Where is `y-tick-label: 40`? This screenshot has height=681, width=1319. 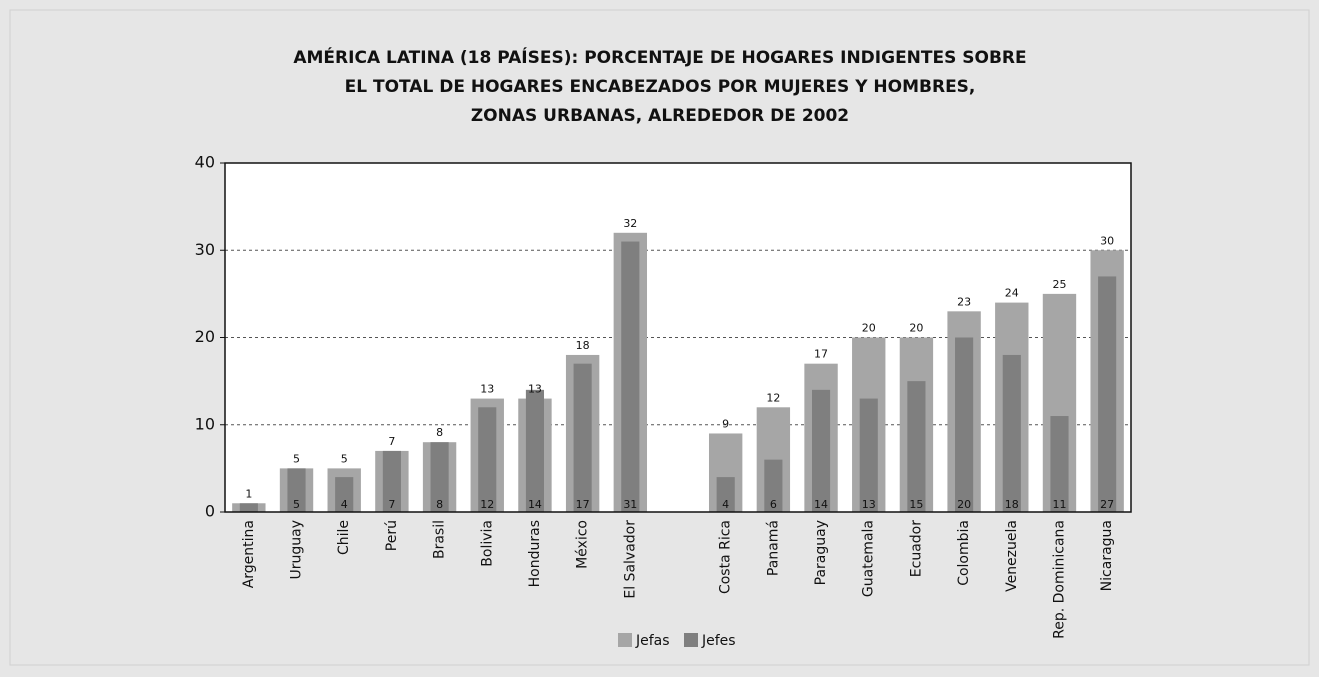 y-tick-label: 40 is located at coordinates (205, 162).